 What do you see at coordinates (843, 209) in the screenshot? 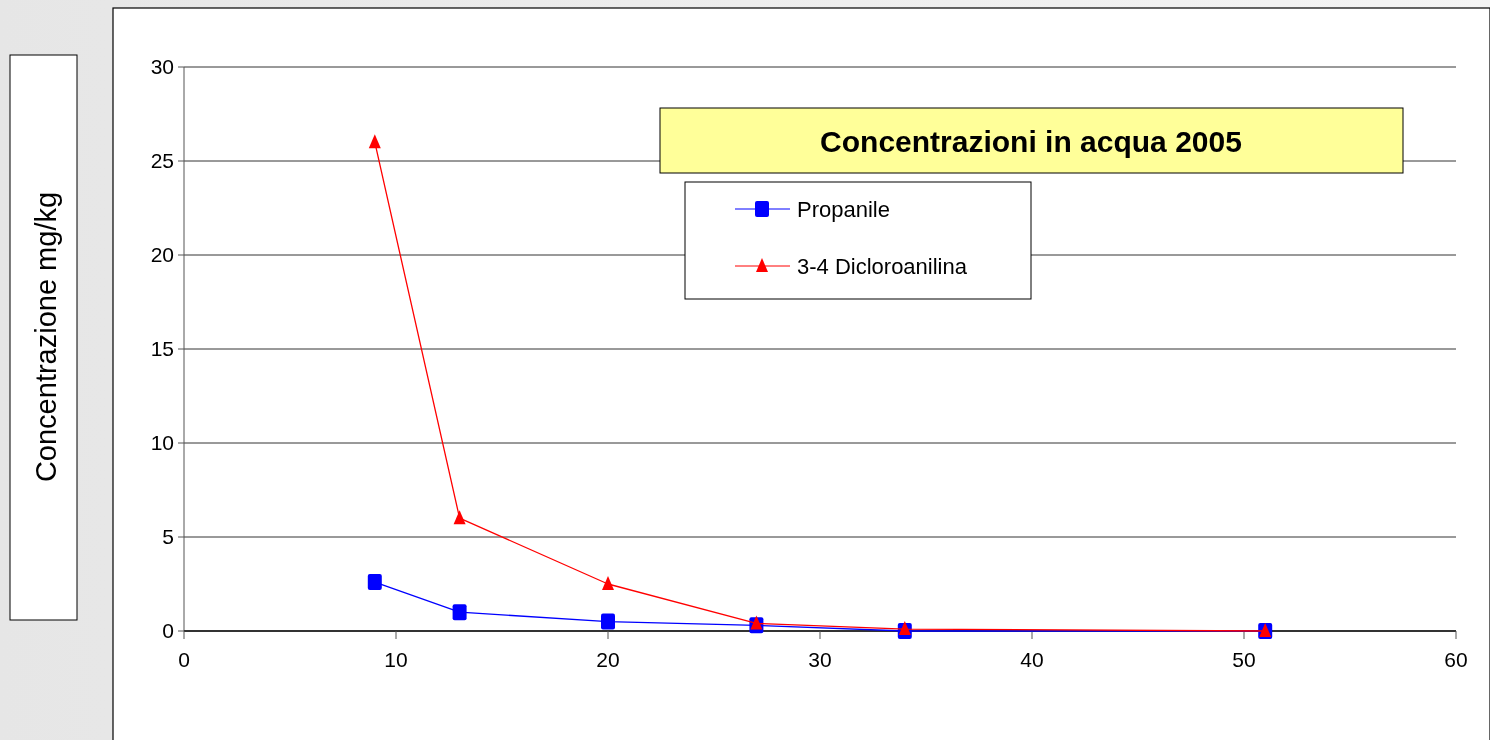
I see `legend-label: Propanile` at bounding box center [843, 209].